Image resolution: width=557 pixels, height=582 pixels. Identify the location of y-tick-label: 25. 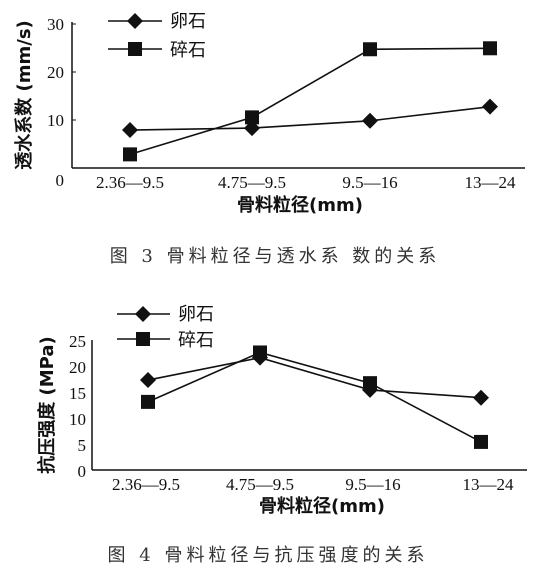
(77, 341).